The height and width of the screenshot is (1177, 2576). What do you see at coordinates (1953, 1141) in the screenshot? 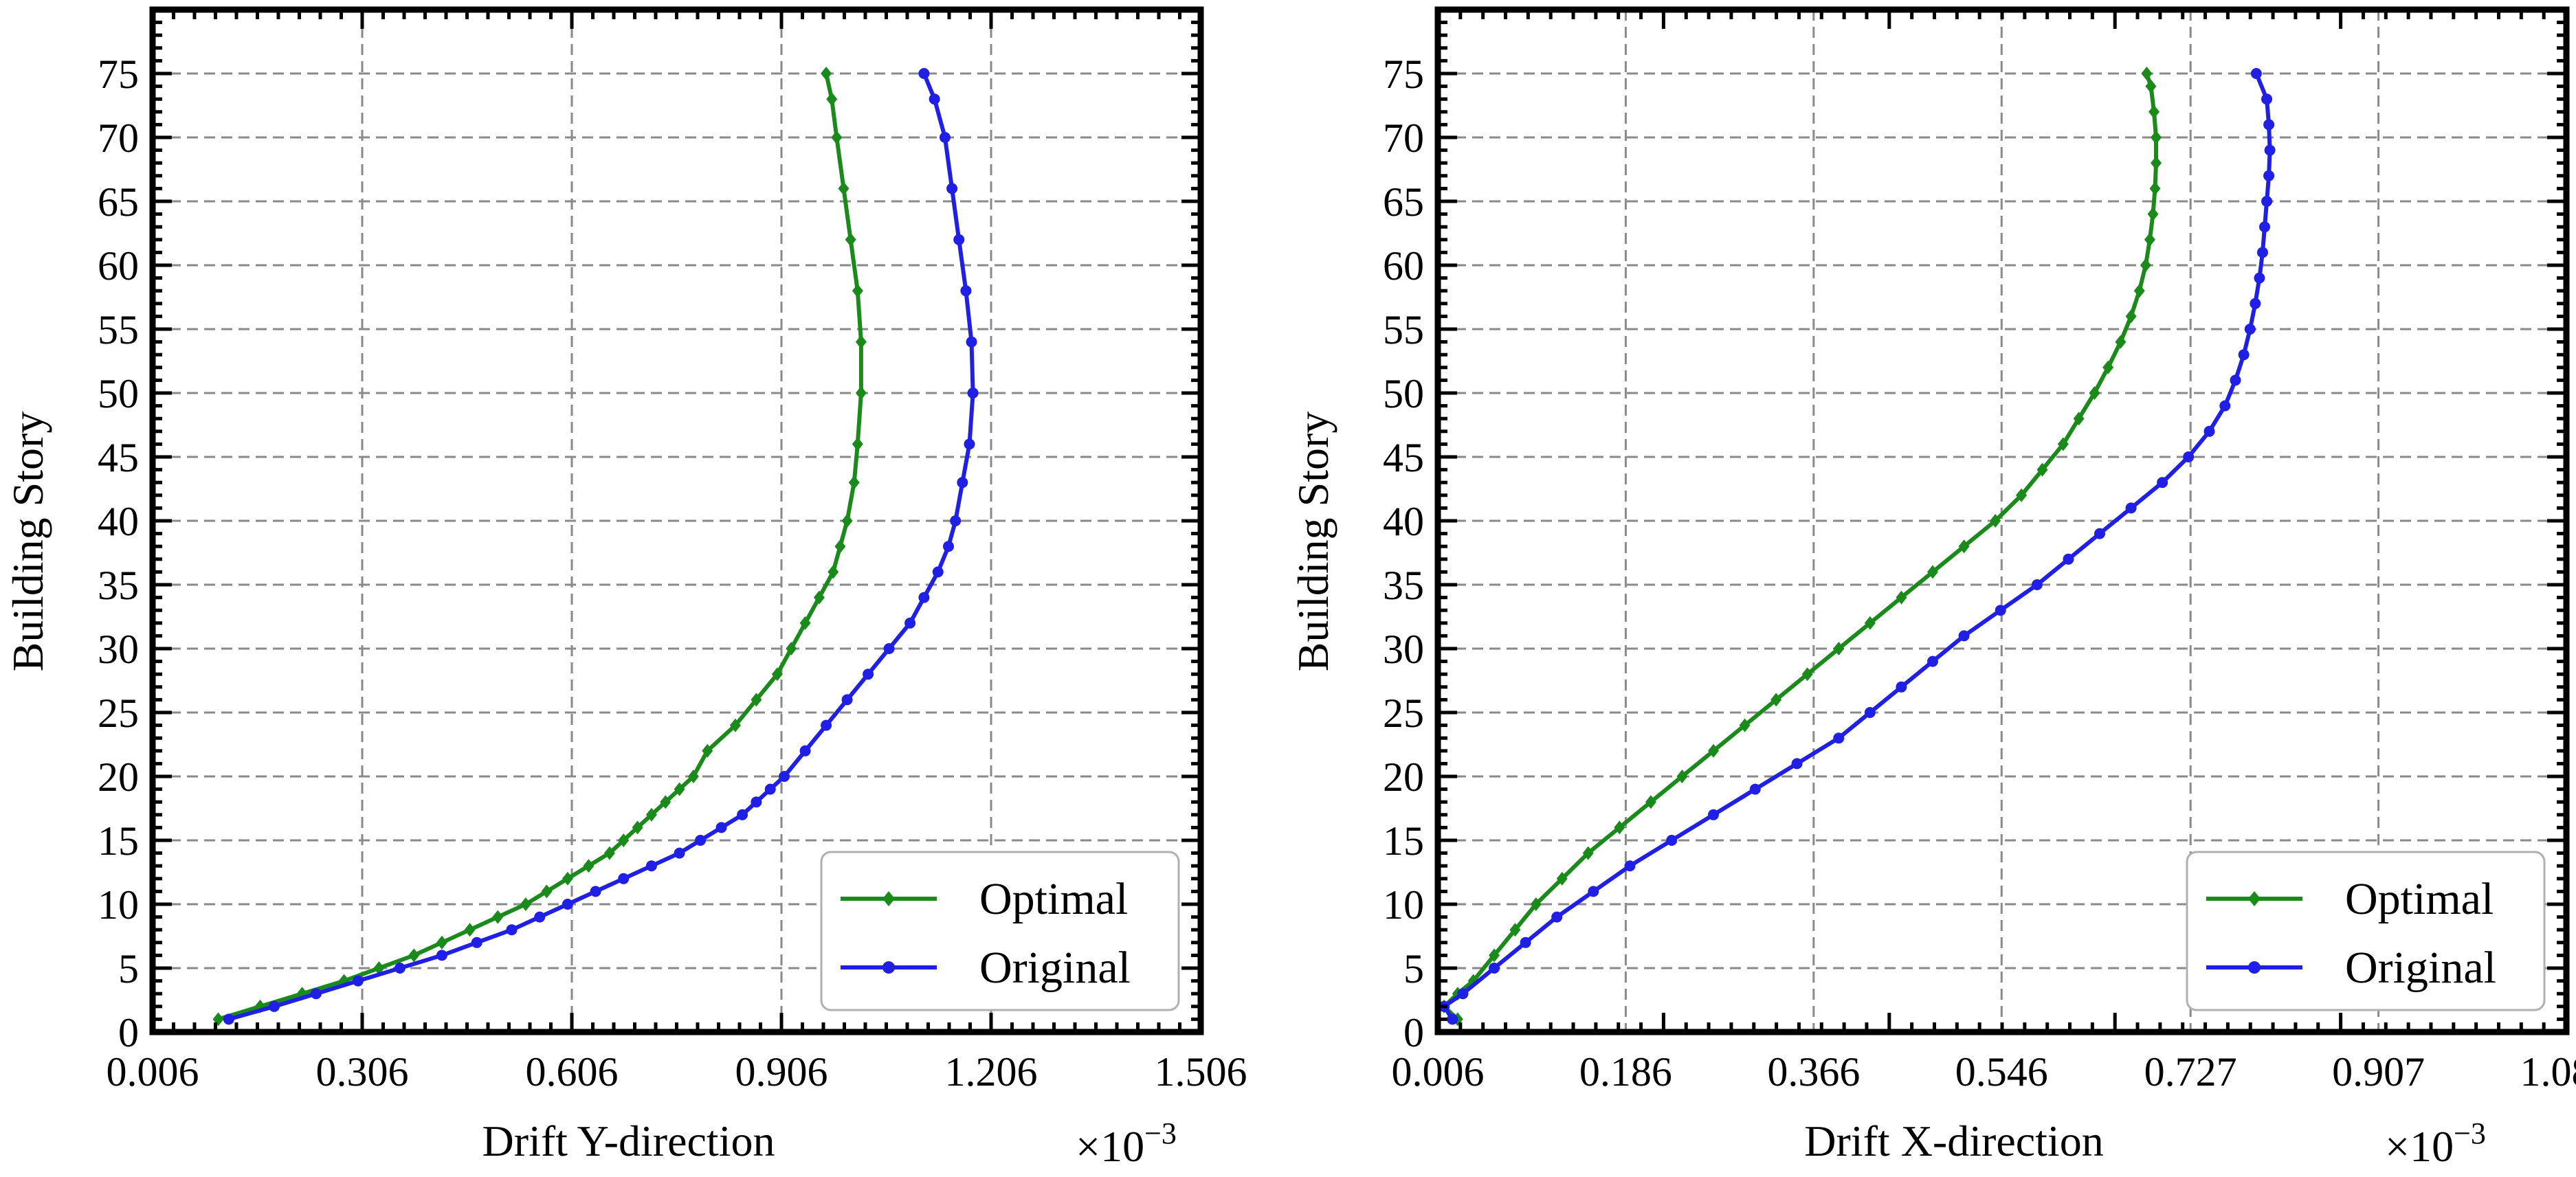
I see `x-axis-title: Drift X-direction` at bounding box center [1953, 1141].